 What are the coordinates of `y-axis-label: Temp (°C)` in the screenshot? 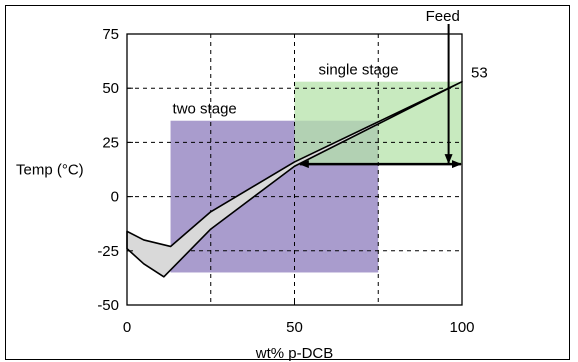 It's located at (50, 170).